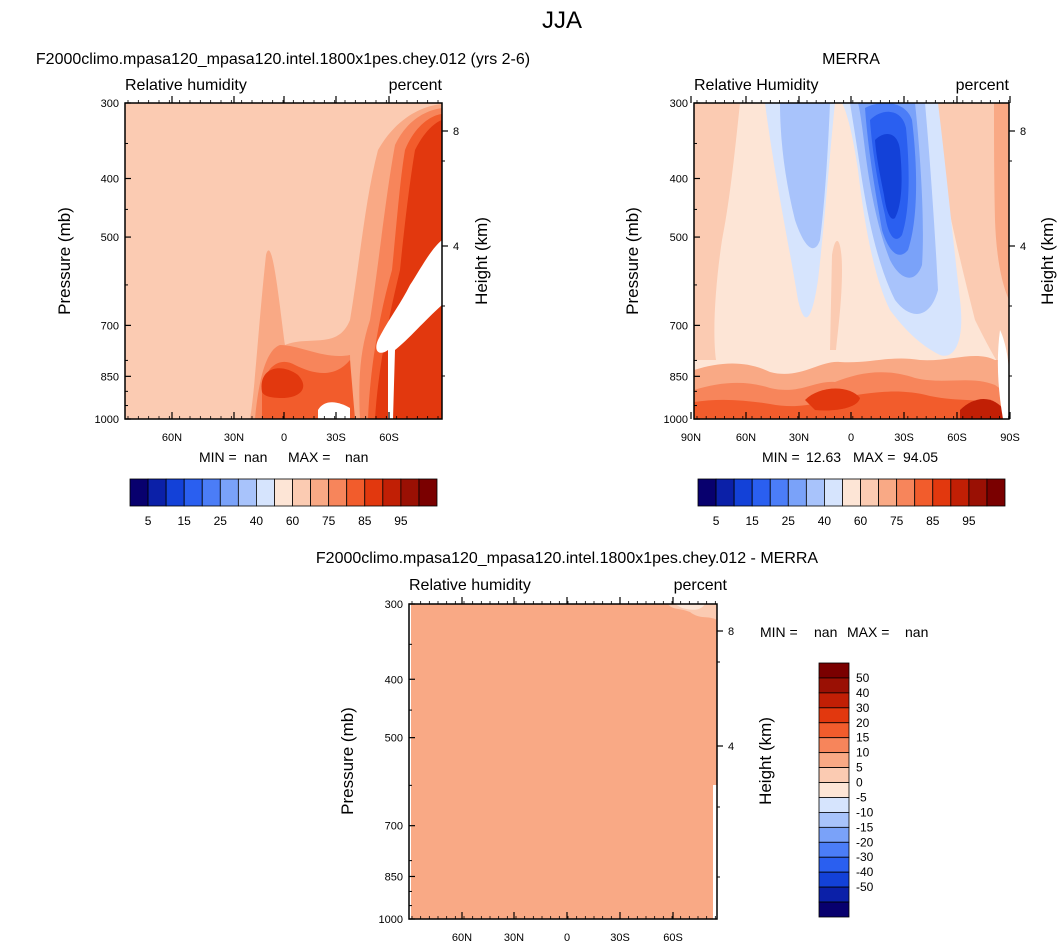 The image size is (1064, 952). What do you see at coordinates (865, 887) in the screenshot?
I see `colorbar-label: -50` at bounding box center [865, 887].